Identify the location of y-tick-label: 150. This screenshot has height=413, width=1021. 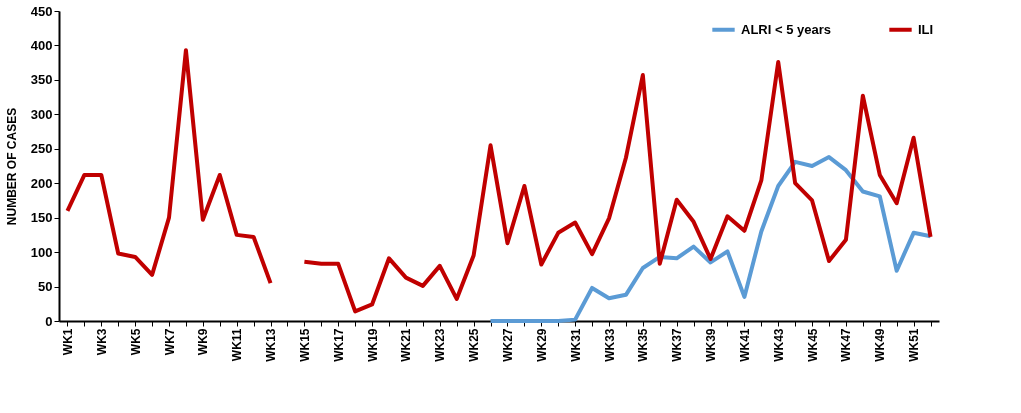
(41, 218).